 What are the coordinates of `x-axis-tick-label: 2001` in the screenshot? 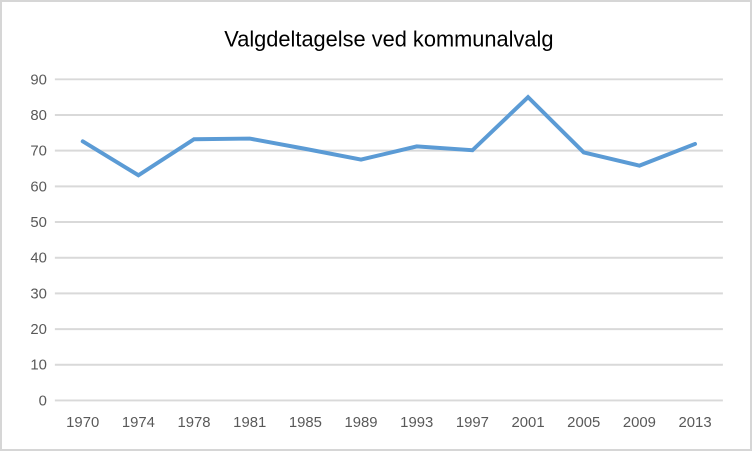 It's located at (528, 423).